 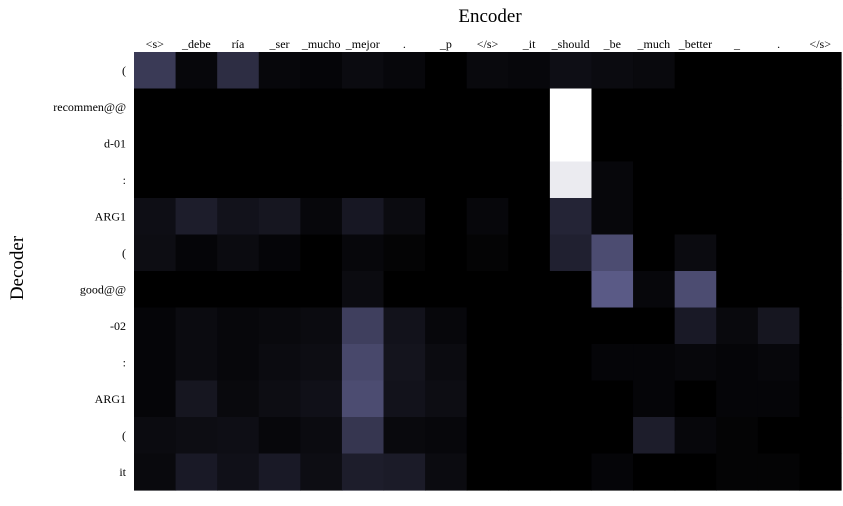 I want to click on x-tick-label: ría, so click(x=238, y=44).